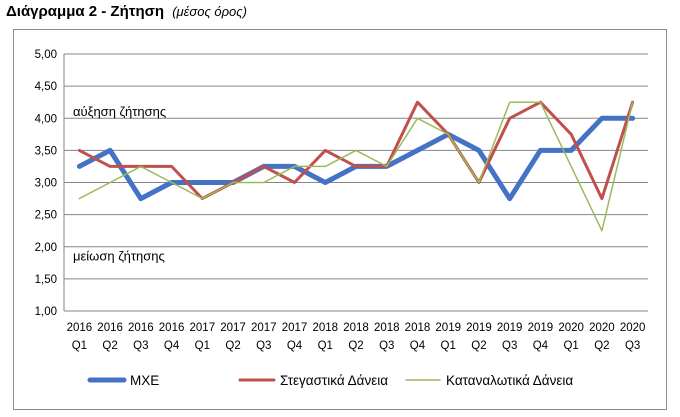 This screenshot has width=680, height=417. Describe the element at coordinates (334, 380) in the screenshot. I see `legend-label: Στεγαστικά Δάνεια` at that location.